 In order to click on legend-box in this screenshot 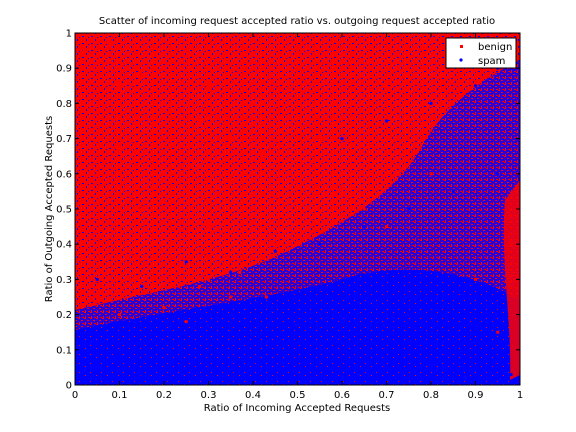, I will do `click(481, 53)`.